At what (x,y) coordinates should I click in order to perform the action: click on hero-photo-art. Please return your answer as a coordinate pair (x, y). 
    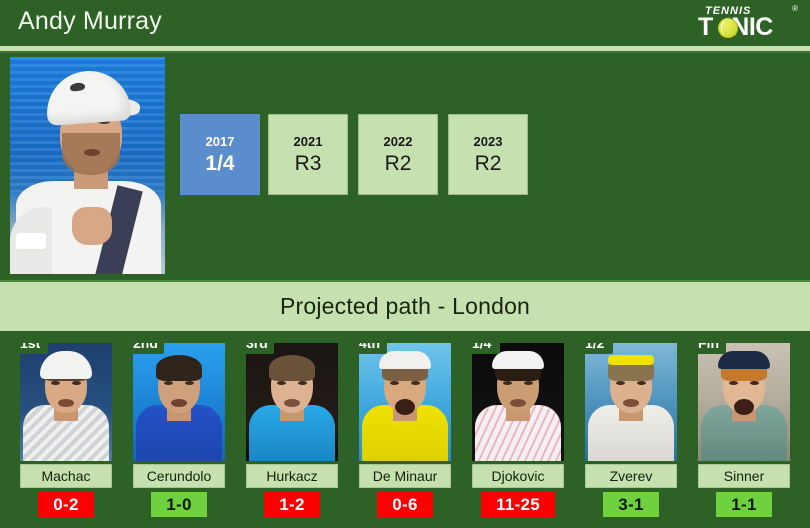
    Looking at the image, I should click on (87, 165).